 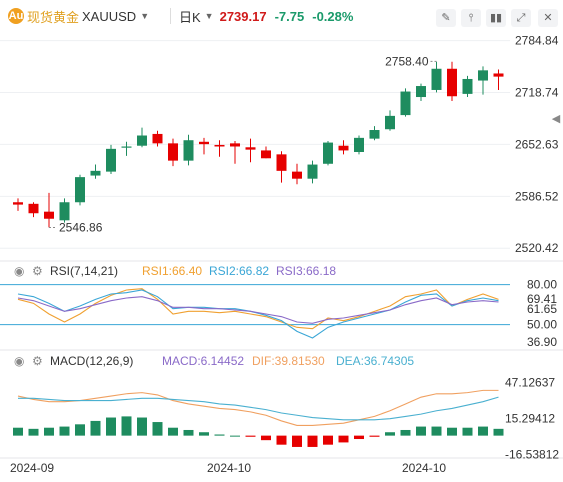 What do you see at coordinates (209, 16) in the screenshot?
I see `period-chevron-icon: ▼` at bounding box center [209, 16].